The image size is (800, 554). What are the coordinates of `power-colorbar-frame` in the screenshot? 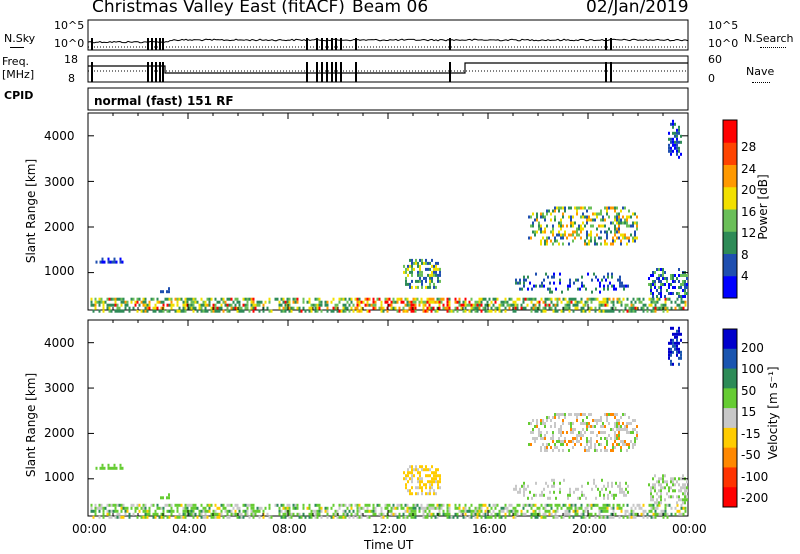 It's located at (730, 209).